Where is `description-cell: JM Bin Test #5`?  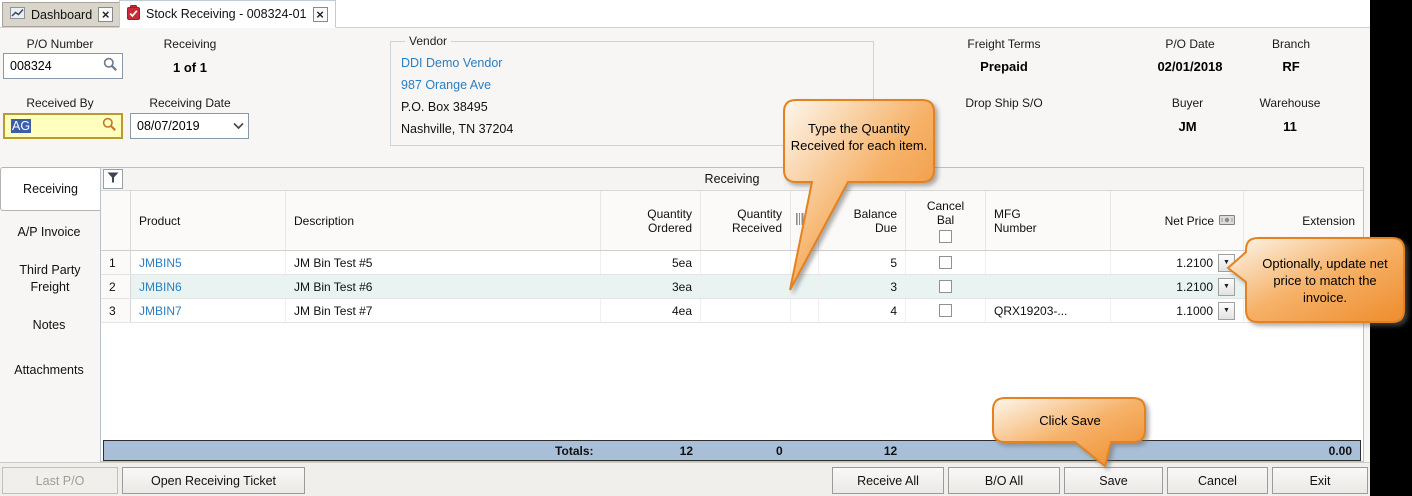 description-cell: JM Bin Test #5 is located at coordinates (443, 262).